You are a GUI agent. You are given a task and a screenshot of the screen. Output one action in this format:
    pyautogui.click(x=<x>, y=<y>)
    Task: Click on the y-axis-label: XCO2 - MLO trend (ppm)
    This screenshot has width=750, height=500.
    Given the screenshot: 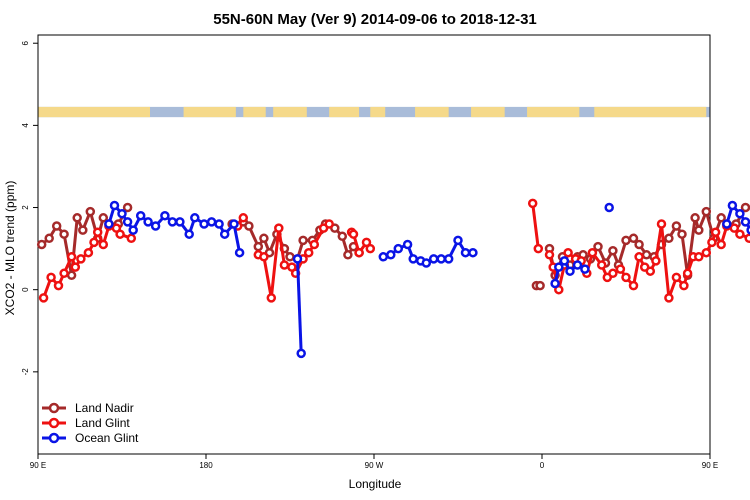 What is the action you would take?
    pyautogui.click(x=10, y=248)
    